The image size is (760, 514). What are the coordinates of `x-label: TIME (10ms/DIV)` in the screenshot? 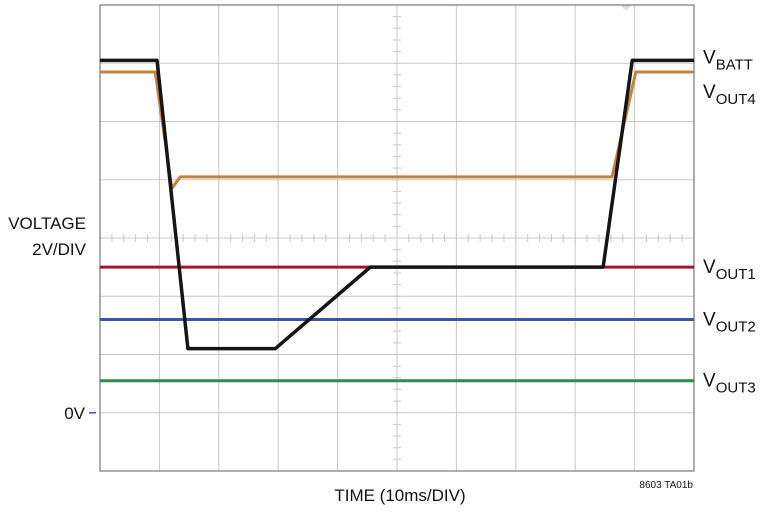 It's located at (399, 495).